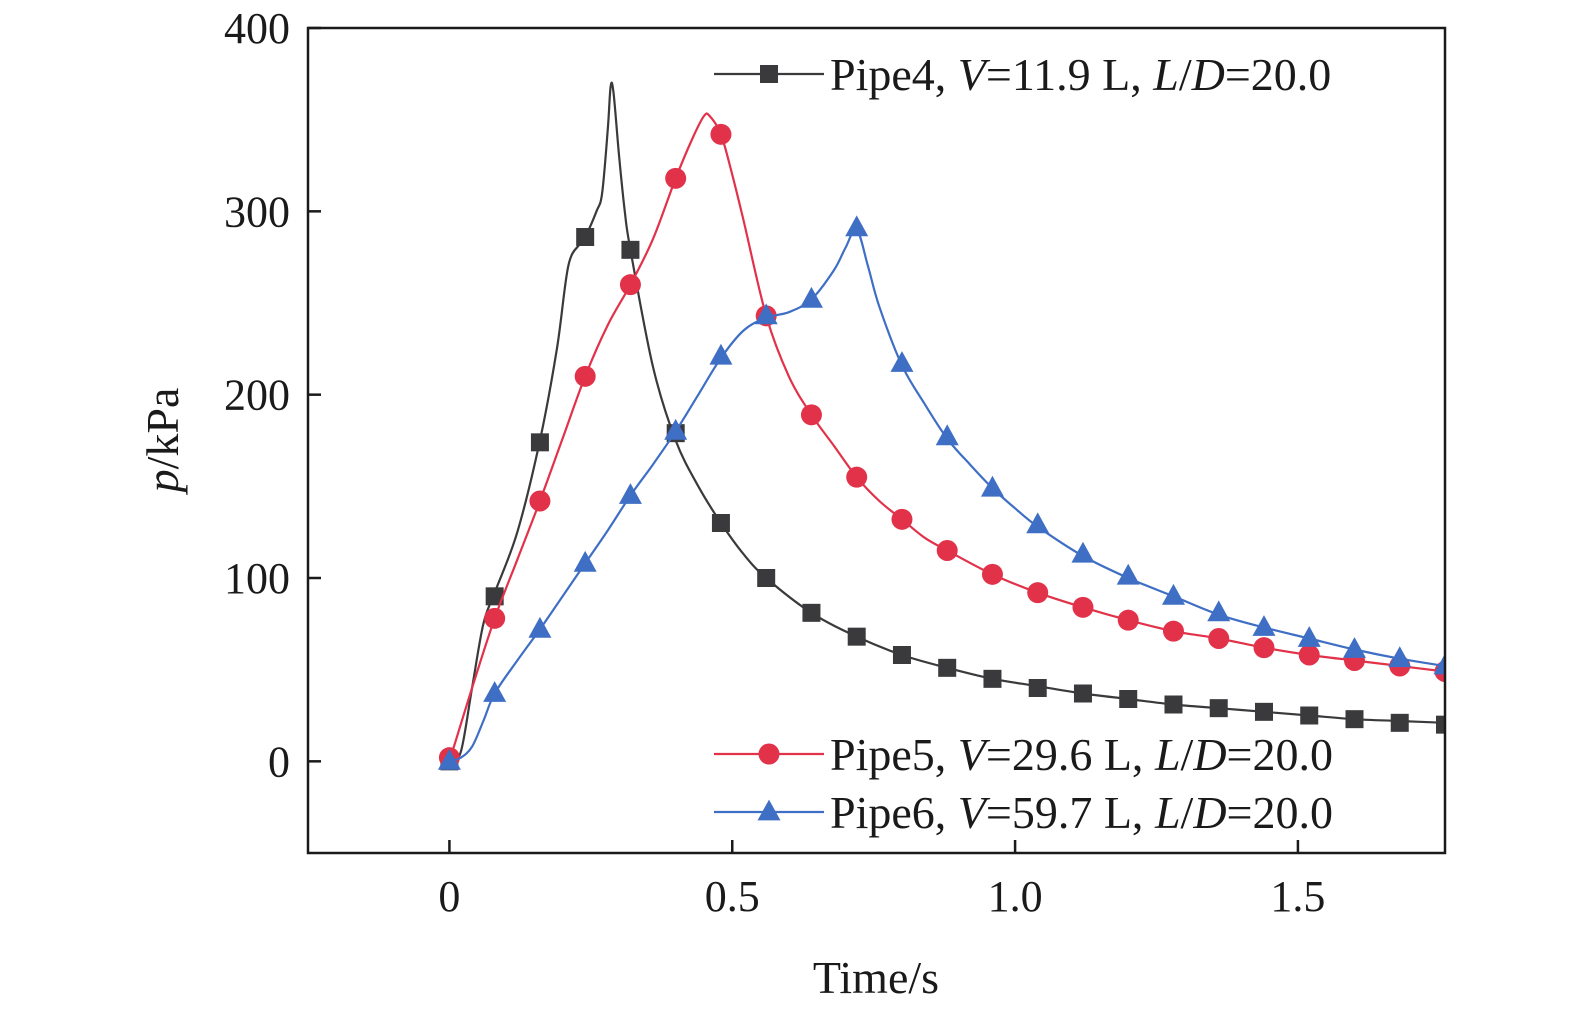 Image resolution: width=1575 pixels, height=1016 pixels. Describe the element at coordinates (1015, 896) in the screenshot. I see `x-tick-label: 1.0` at that location.